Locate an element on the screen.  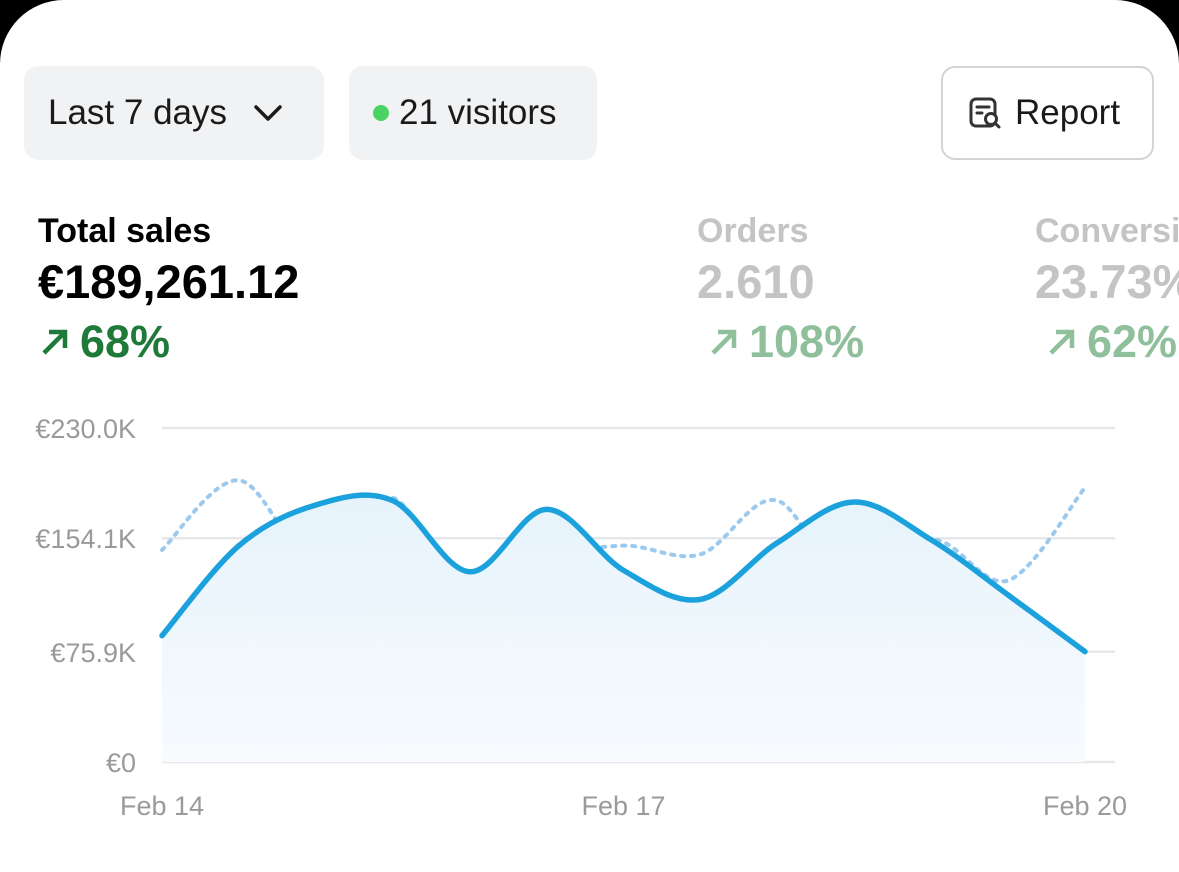
metric-change: 62% is located at coordinates (1112, 342).